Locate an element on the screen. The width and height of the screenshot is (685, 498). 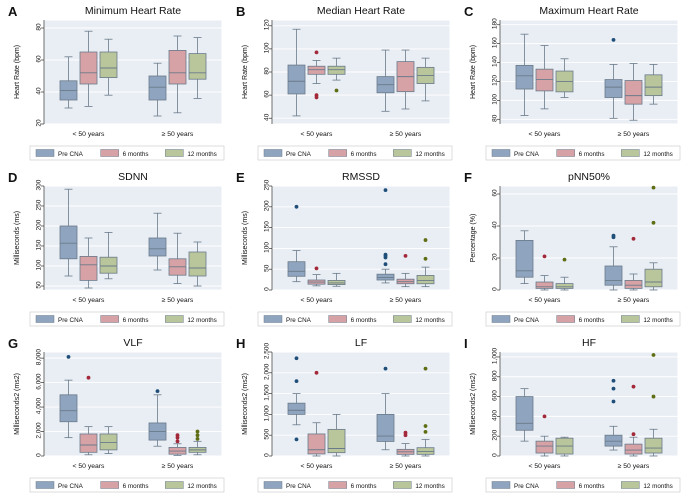
y-tick-label: 120 is located at coordinates (267, 24).